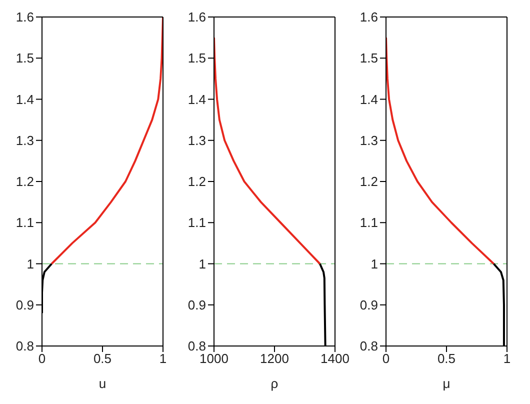 The height and width of the screenshot is (404, 530). Describe the element at coordinates (335, 358) in the screenshot. I see `x-tick-label: 1400` at that location.